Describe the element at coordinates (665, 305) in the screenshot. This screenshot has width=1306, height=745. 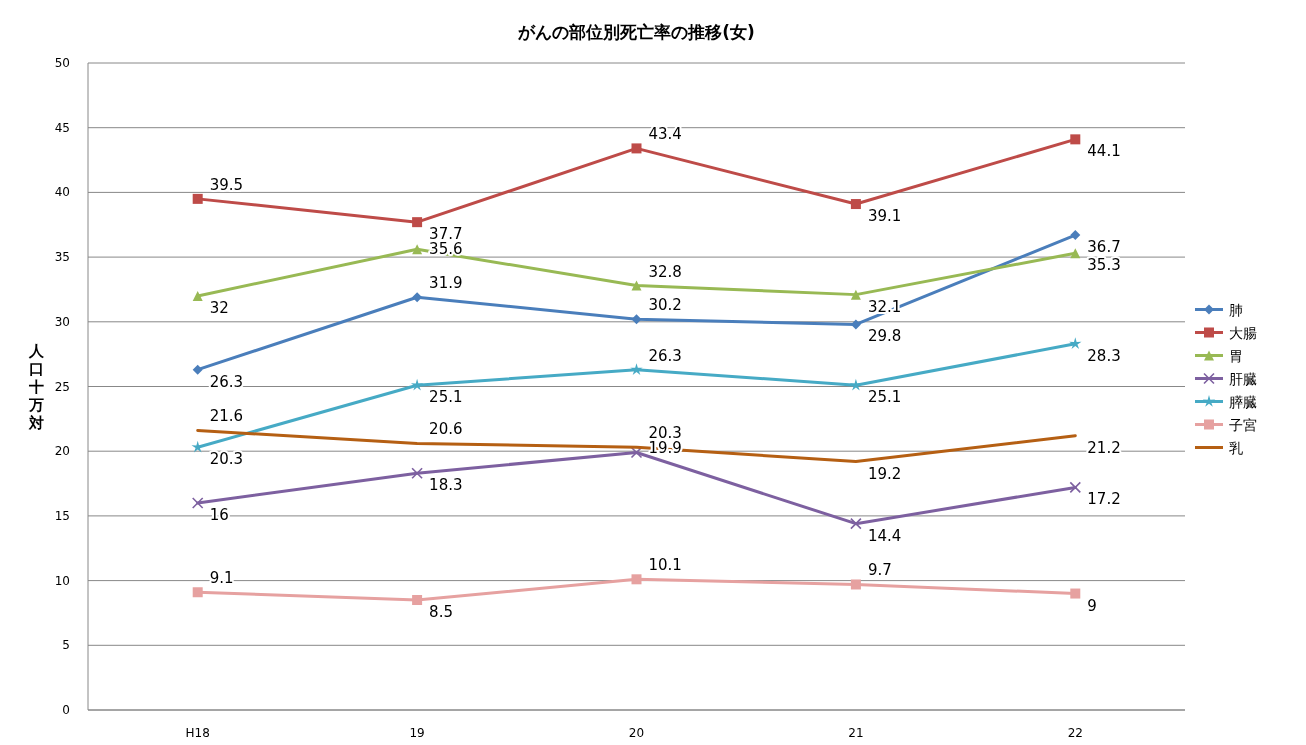
I see `data-label: 30.2` at that location.